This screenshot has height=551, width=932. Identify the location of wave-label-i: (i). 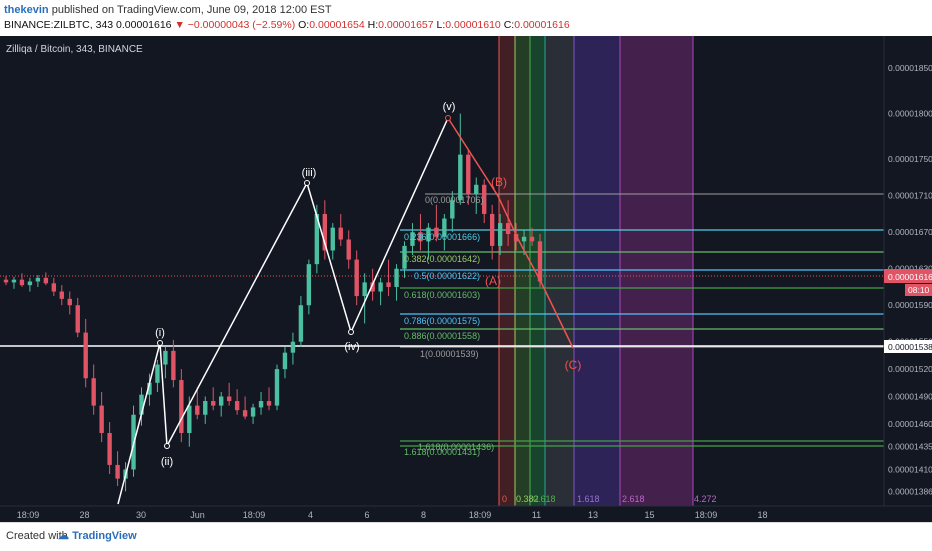
(160, 333).